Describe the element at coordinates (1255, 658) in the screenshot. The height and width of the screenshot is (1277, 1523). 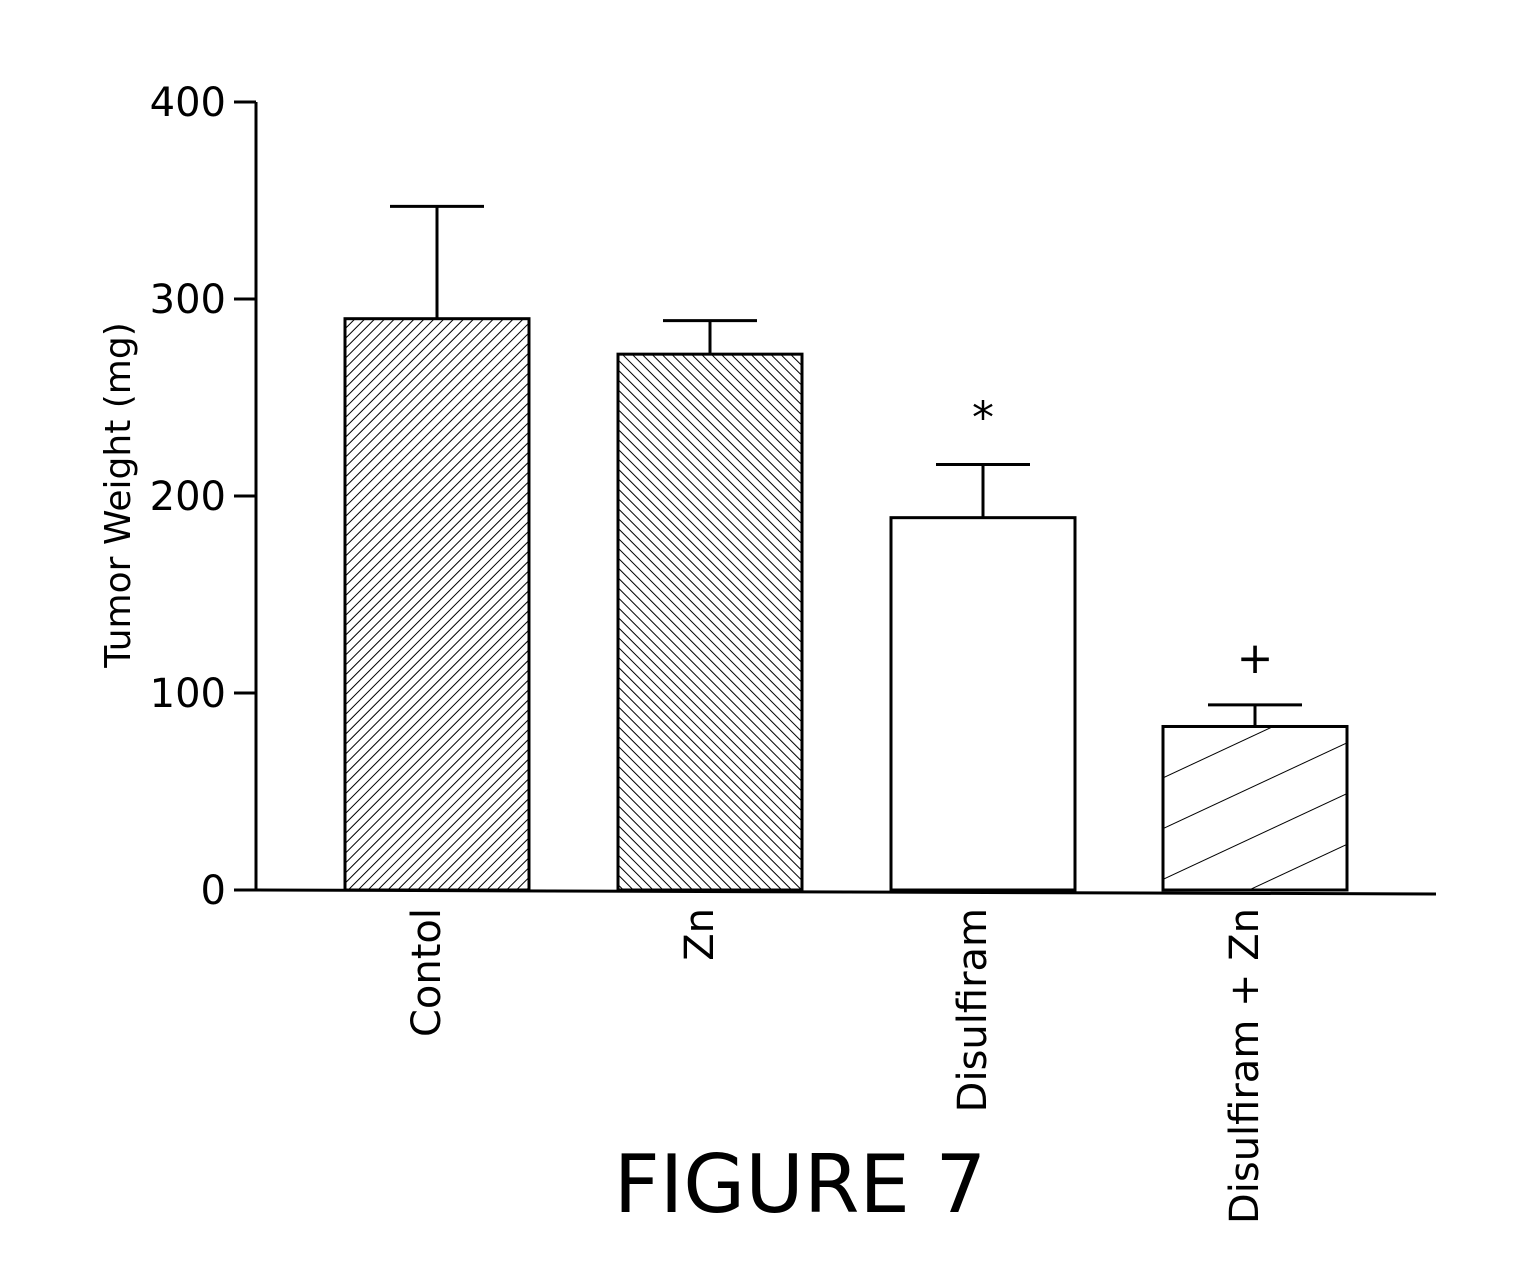
I see `significance-marker: +` at that location.